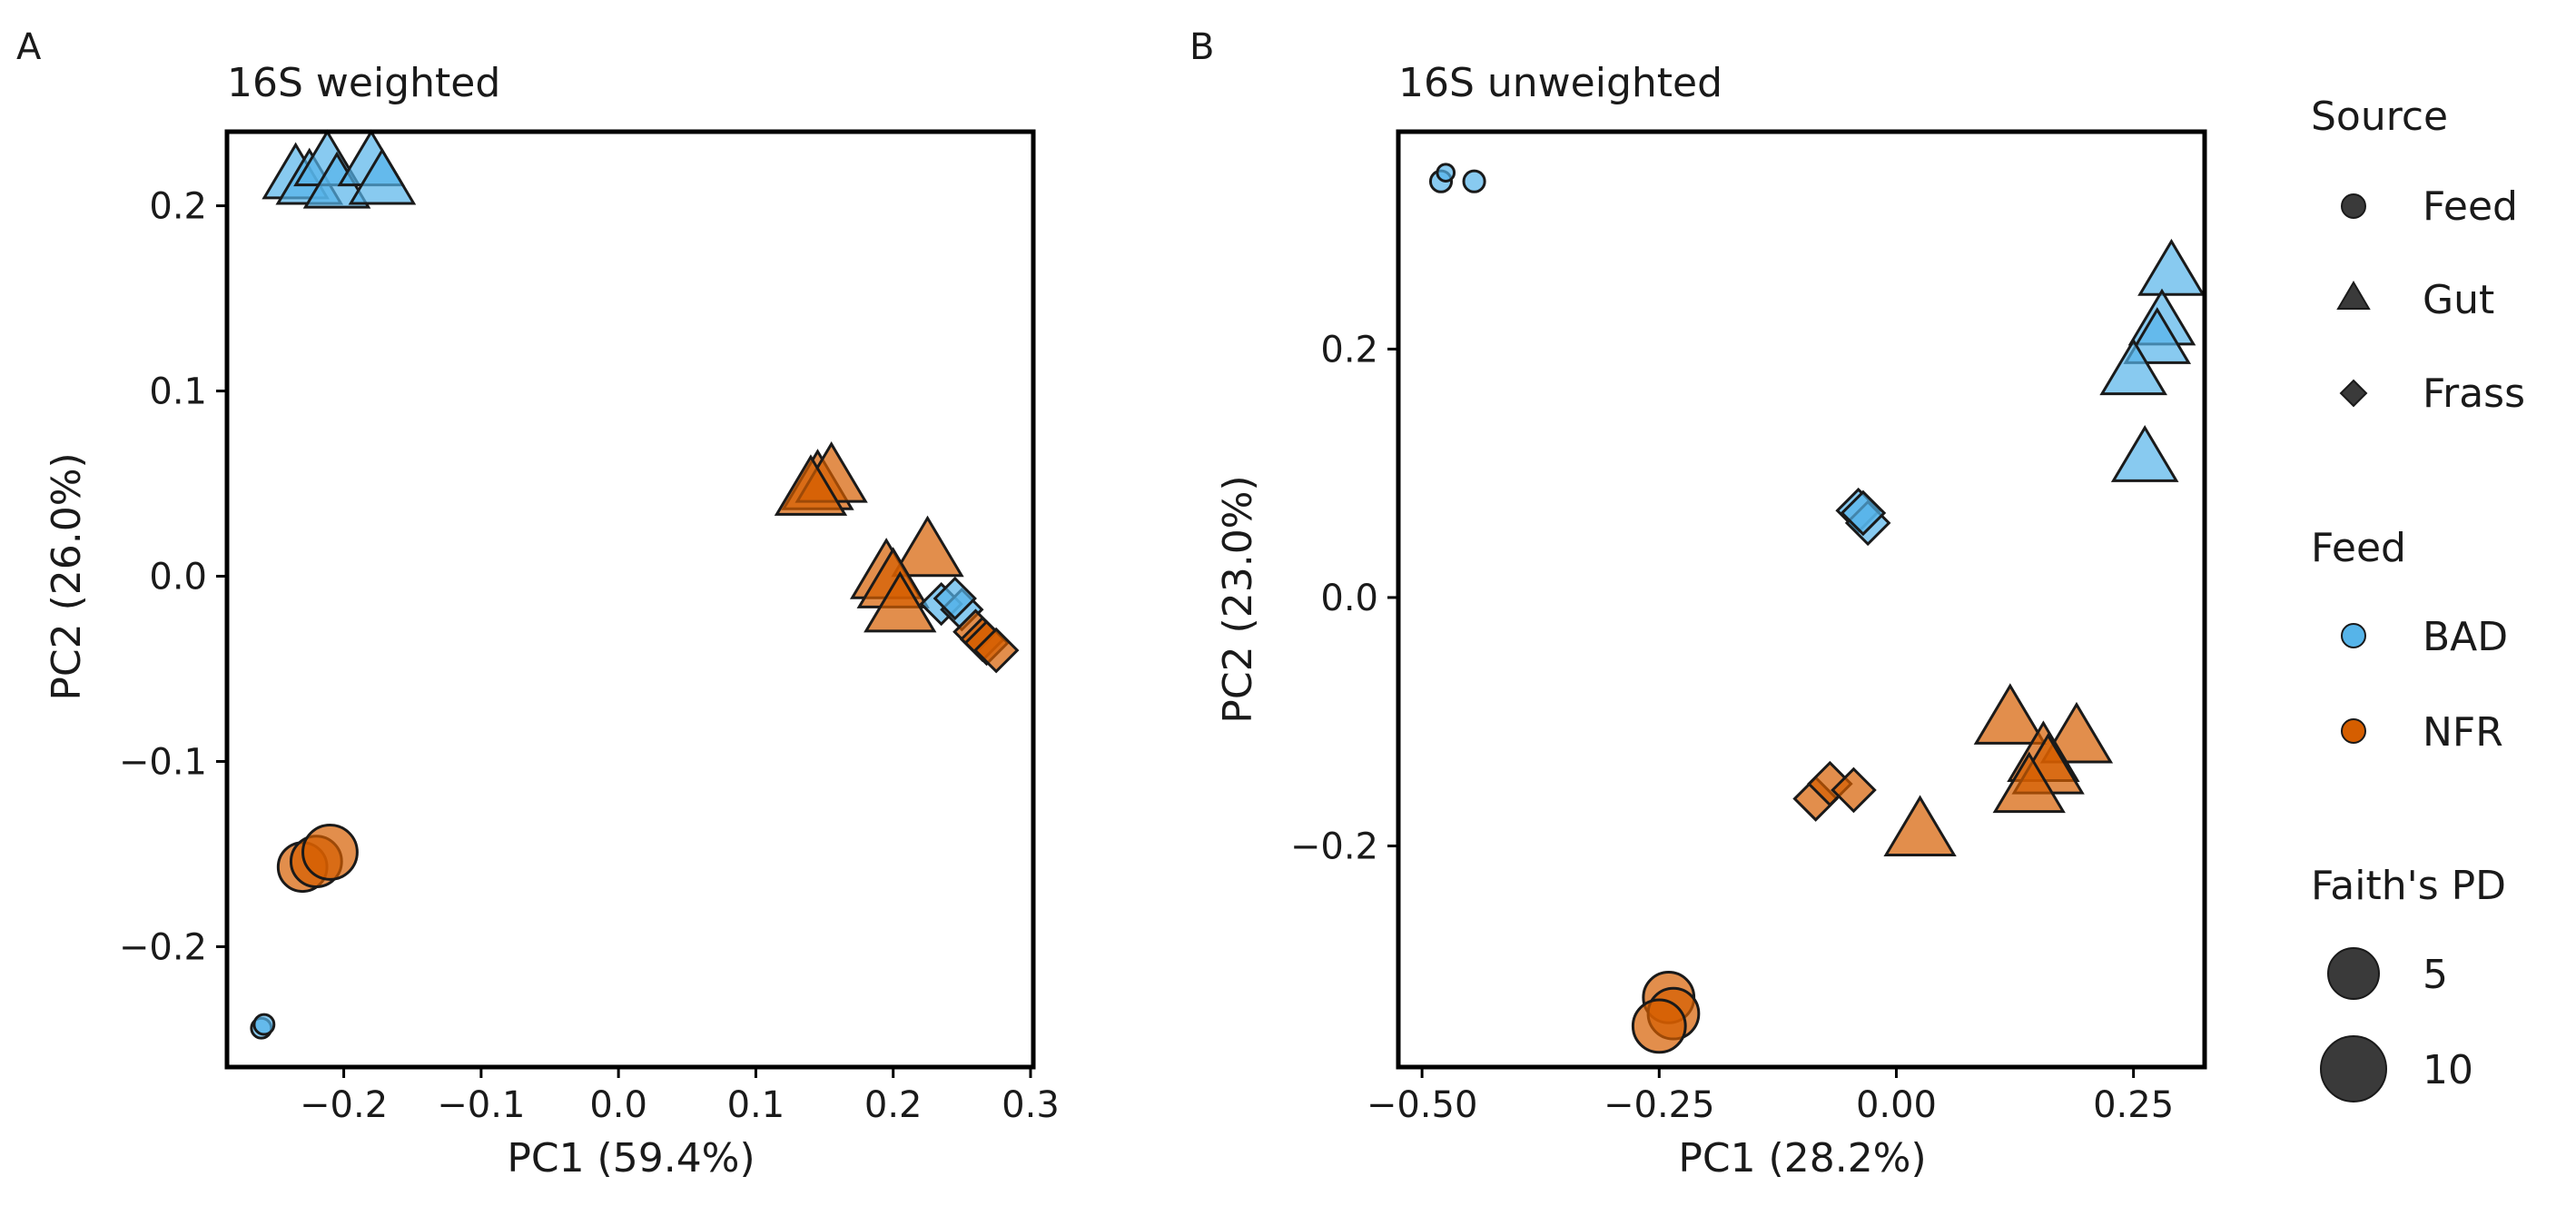 This screenshot has height=1216, width=2576. I want to click on panel-b-title: 16S unweighted, so click(1560, 83).